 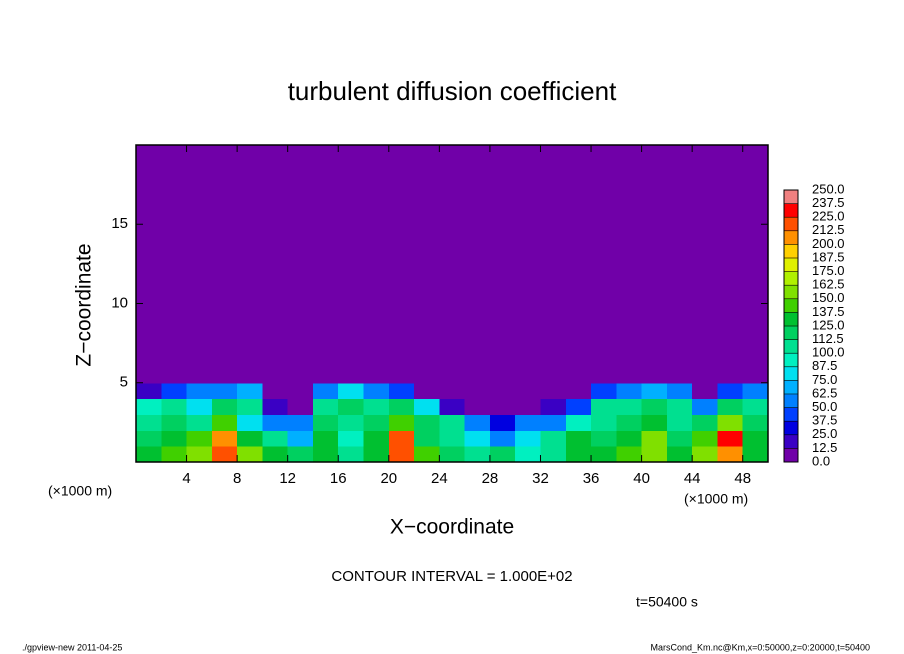 I want to click on time-label: t=50400 s, so click(x=667, y=602).